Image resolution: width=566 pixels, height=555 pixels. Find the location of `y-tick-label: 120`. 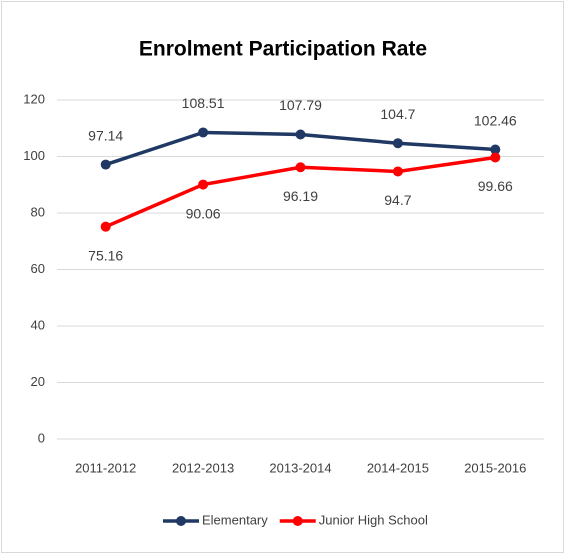

y-tick-label: 120 is located at coordinates (34, 98).